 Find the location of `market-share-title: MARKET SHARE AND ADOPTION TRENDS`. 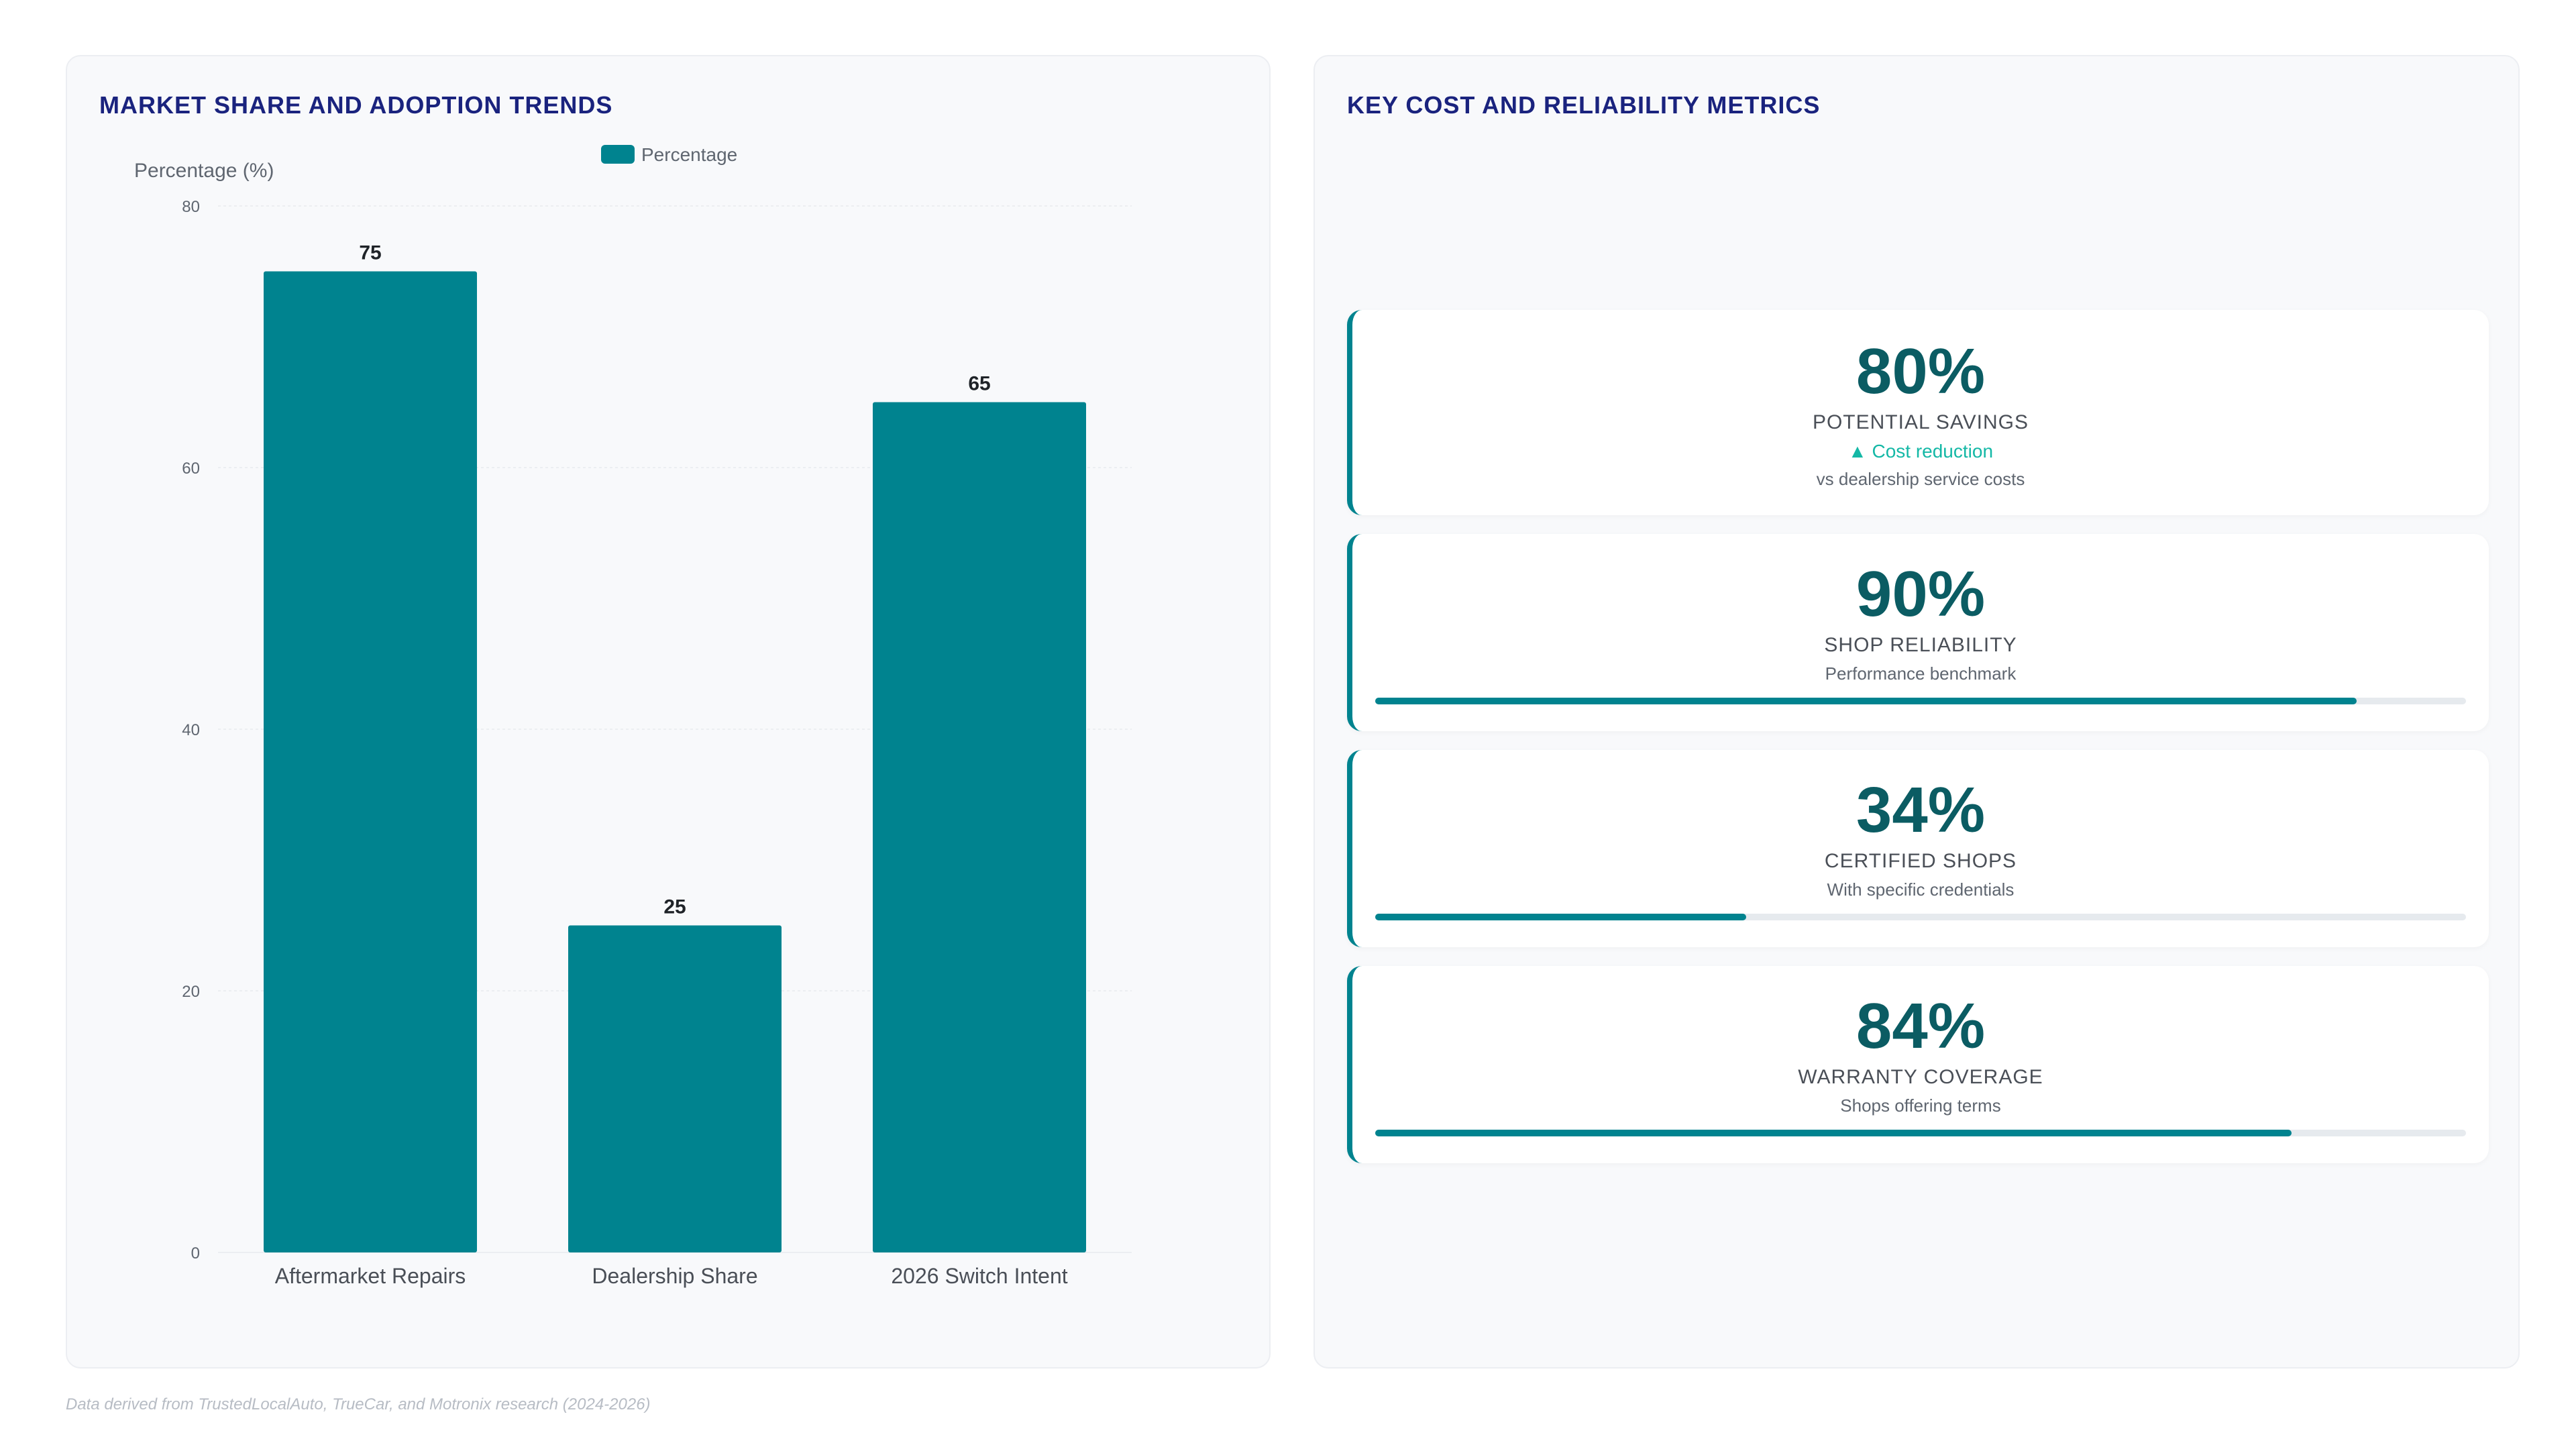

market-share-title: MARKET SHARE AND ADOPTION TRENDS is located at coordinates (356, 105).